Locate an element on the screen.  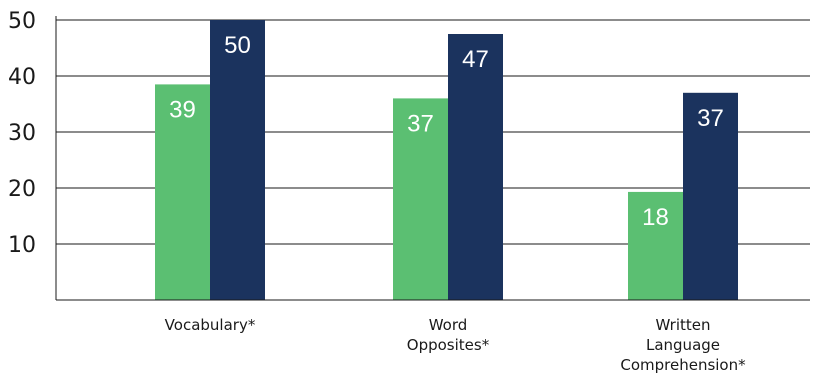
category-label: Opposites* is located at coordinates (448, 345).